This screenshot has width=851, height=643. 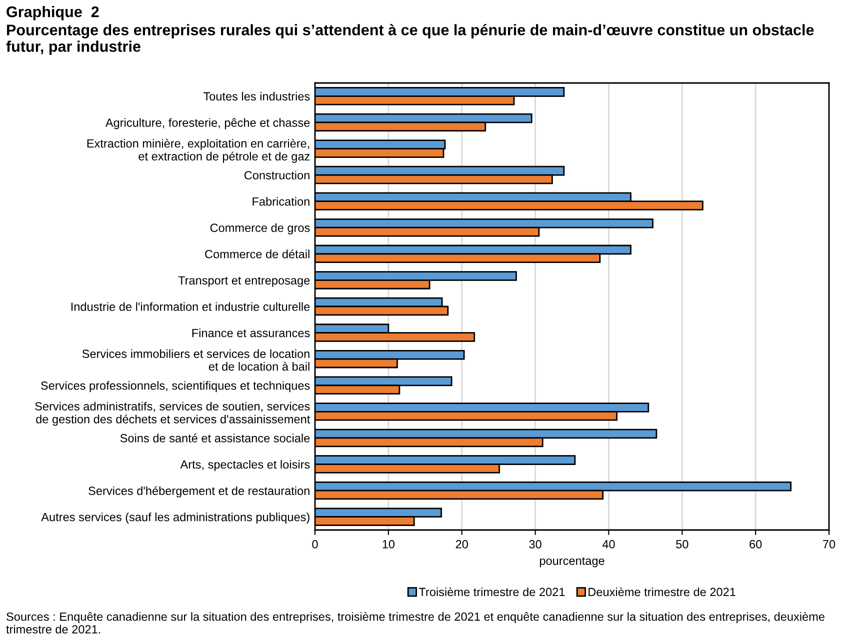 I want to click on source-note: Sources : Enquête canadienne sur la situation des entreprises, troisième trimestre de 2021 et enquête canadienne sur la situation des entreprises, deuxième trimestre de 2021., so click(x=415, y=623).